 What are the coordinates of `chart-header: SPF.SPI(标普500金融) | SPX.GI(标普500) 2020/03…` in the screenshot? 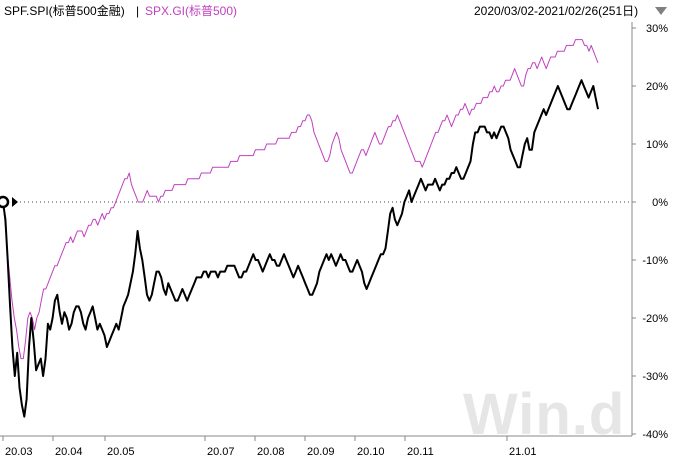 It's located at (336, 11).